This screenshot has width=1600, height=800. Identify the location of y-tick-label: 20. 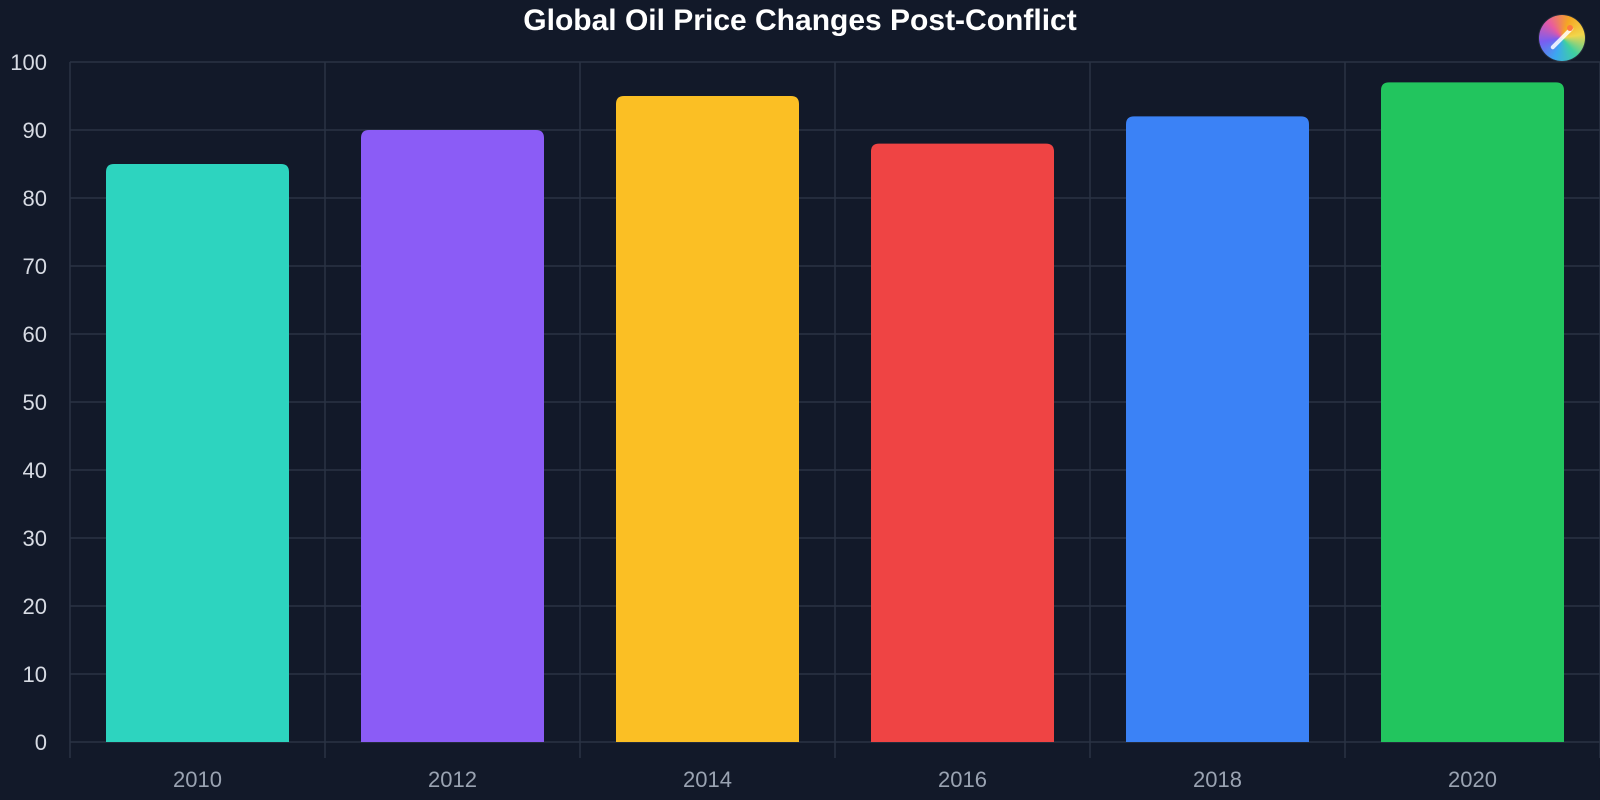
(35, 606).